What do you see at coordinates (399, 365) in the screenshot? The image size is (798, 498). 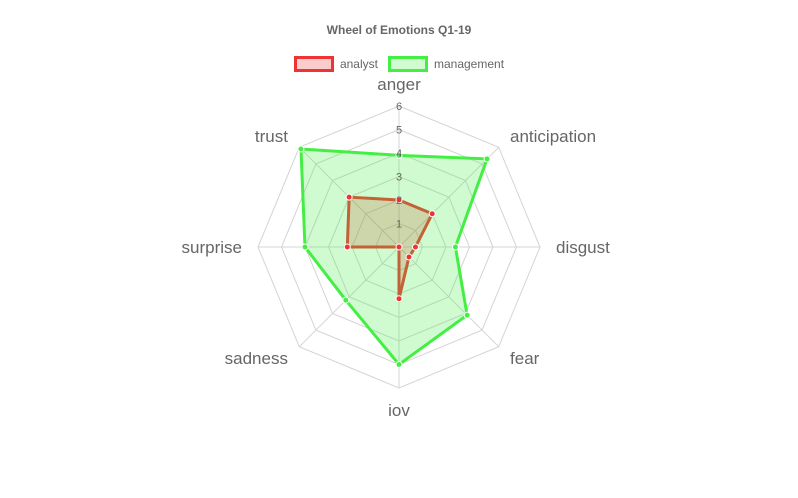 I see `data-point-management-joy` at bounding box center [399, 365].